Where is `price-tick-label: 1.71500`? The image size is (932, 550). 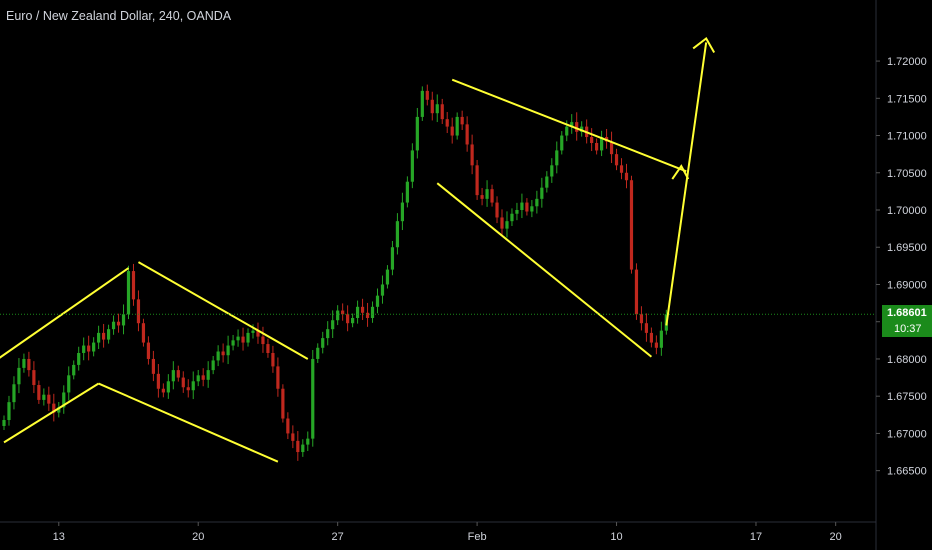
price-tick-label: 1.71500 is located at coordinates (907, 99).